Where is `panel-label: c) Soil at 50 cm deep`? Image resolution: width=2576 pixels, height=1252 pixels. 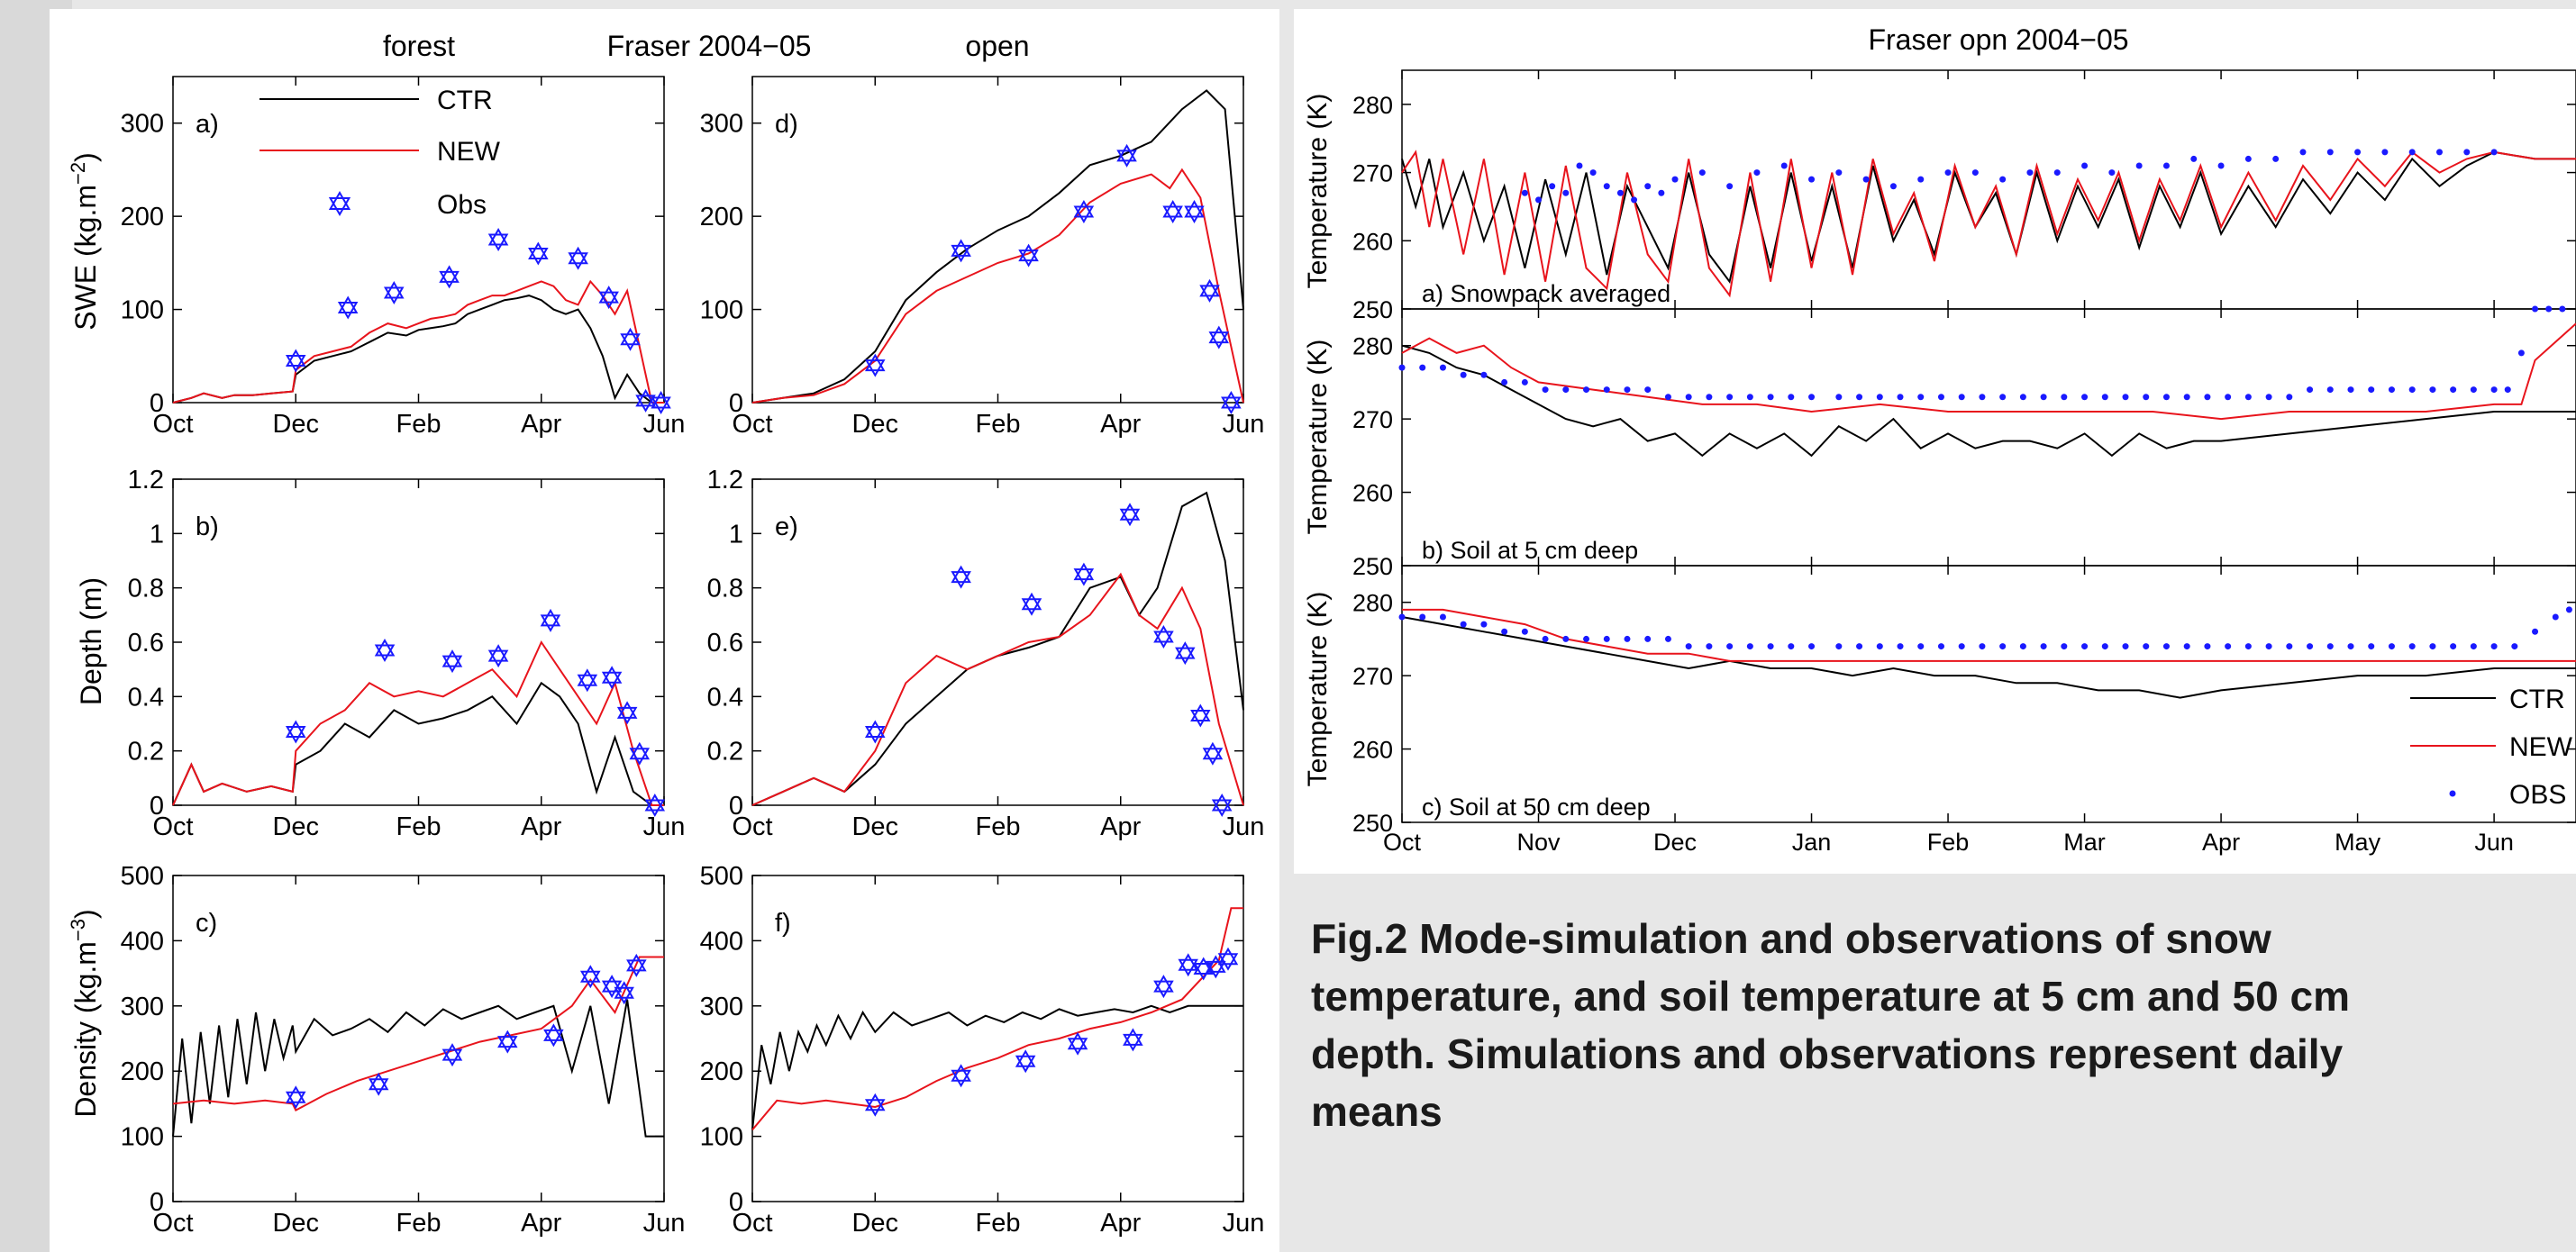
panel-label: c) Soil at 50 cm deep is located at coordinates (1536, 807).